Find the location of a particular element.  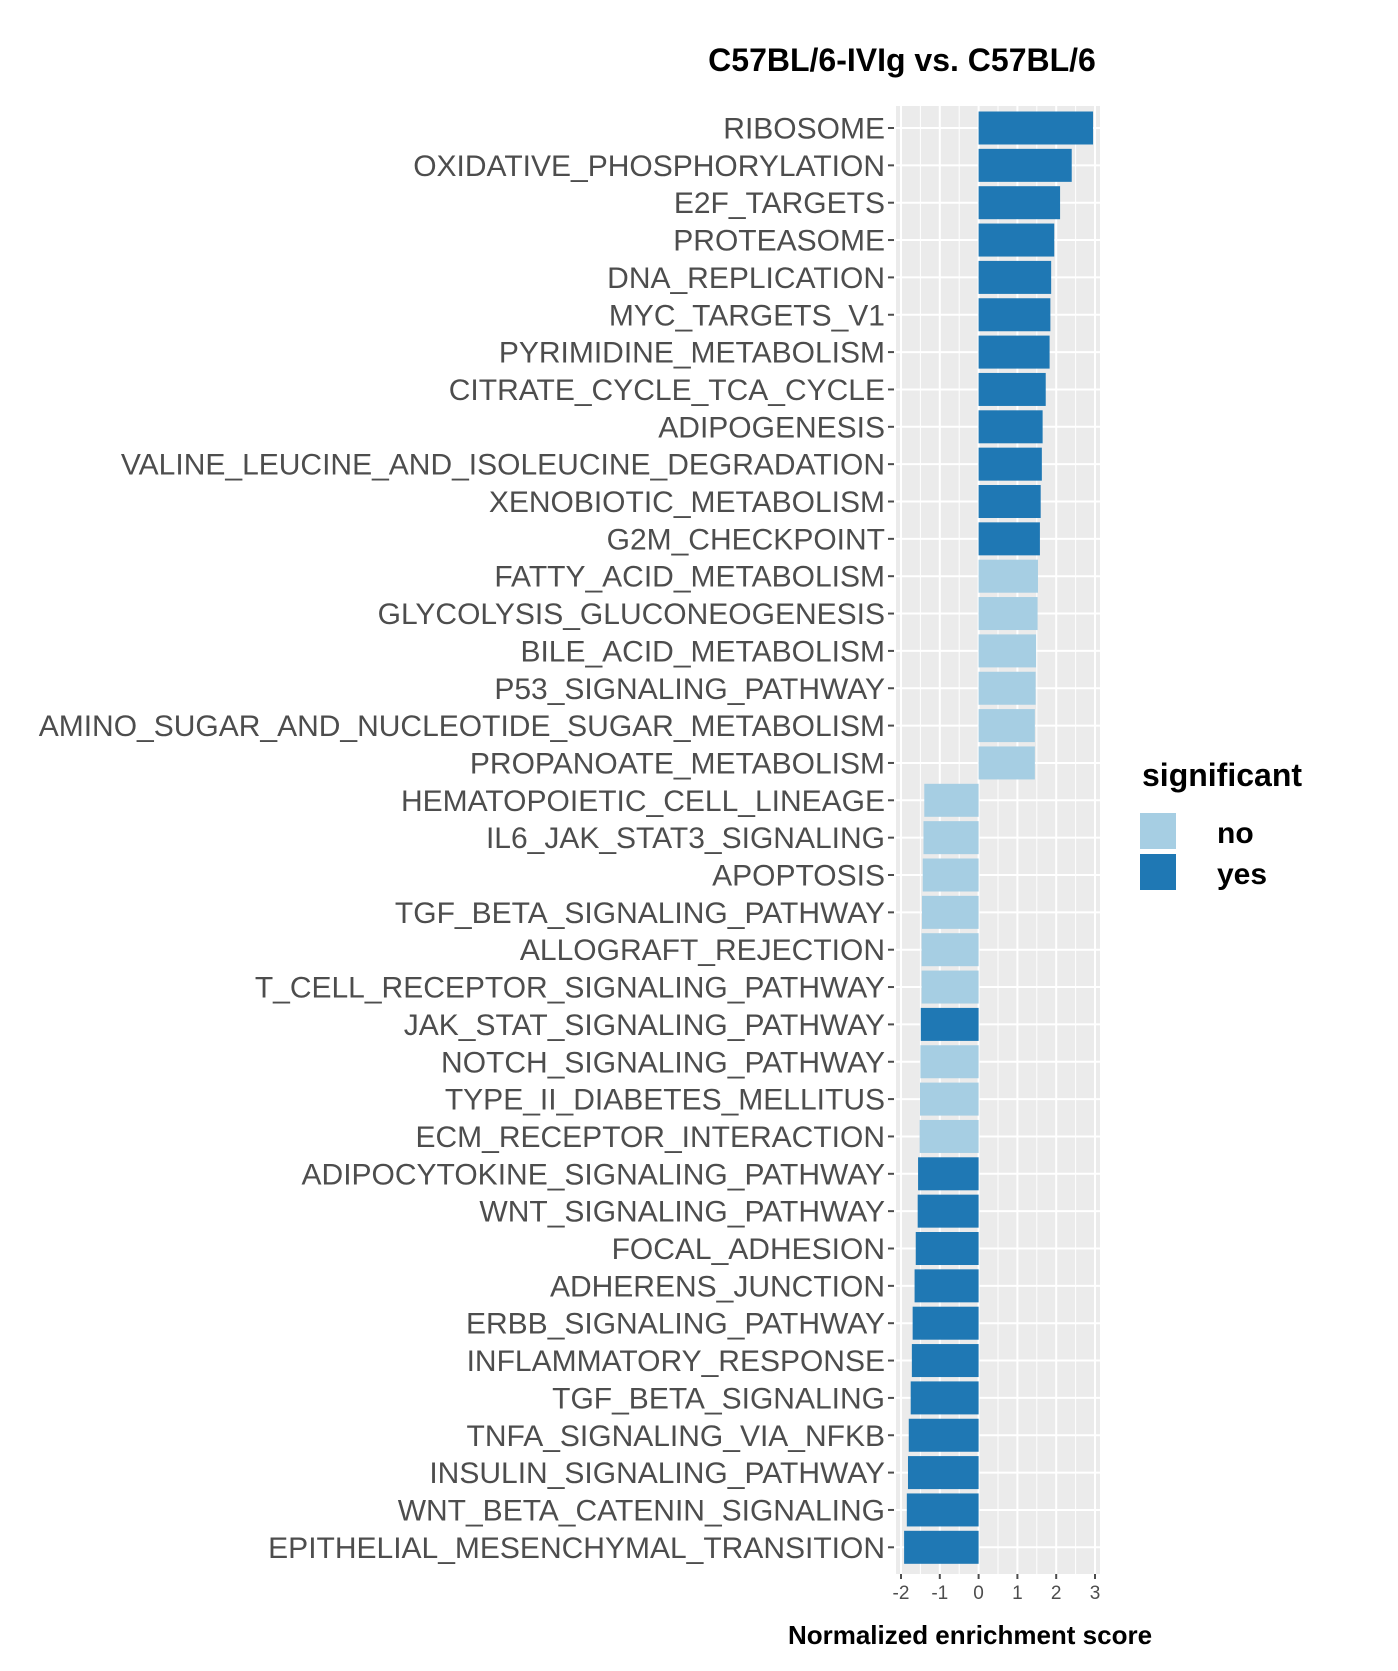

category-label: OXIDATIVE_PHOSPHORYLATION is located at coordinates (649, 166).